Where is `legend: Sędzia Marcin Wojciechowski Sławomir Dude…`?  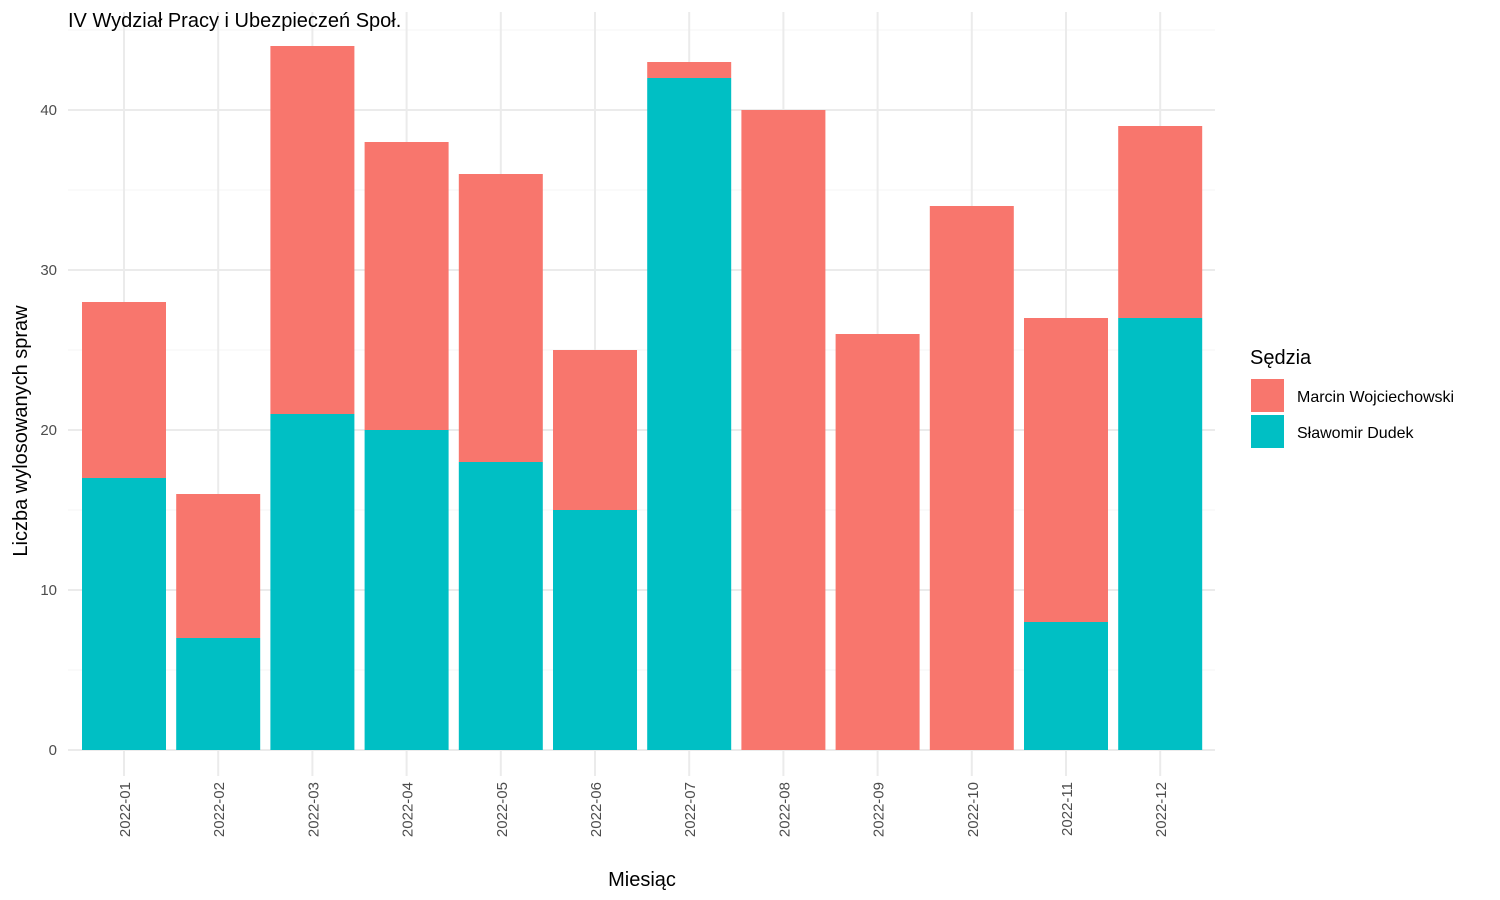
legend: Sędzia Marcin Wojciechowski Sławomir Dude… is located at coordinates (1352, 397).